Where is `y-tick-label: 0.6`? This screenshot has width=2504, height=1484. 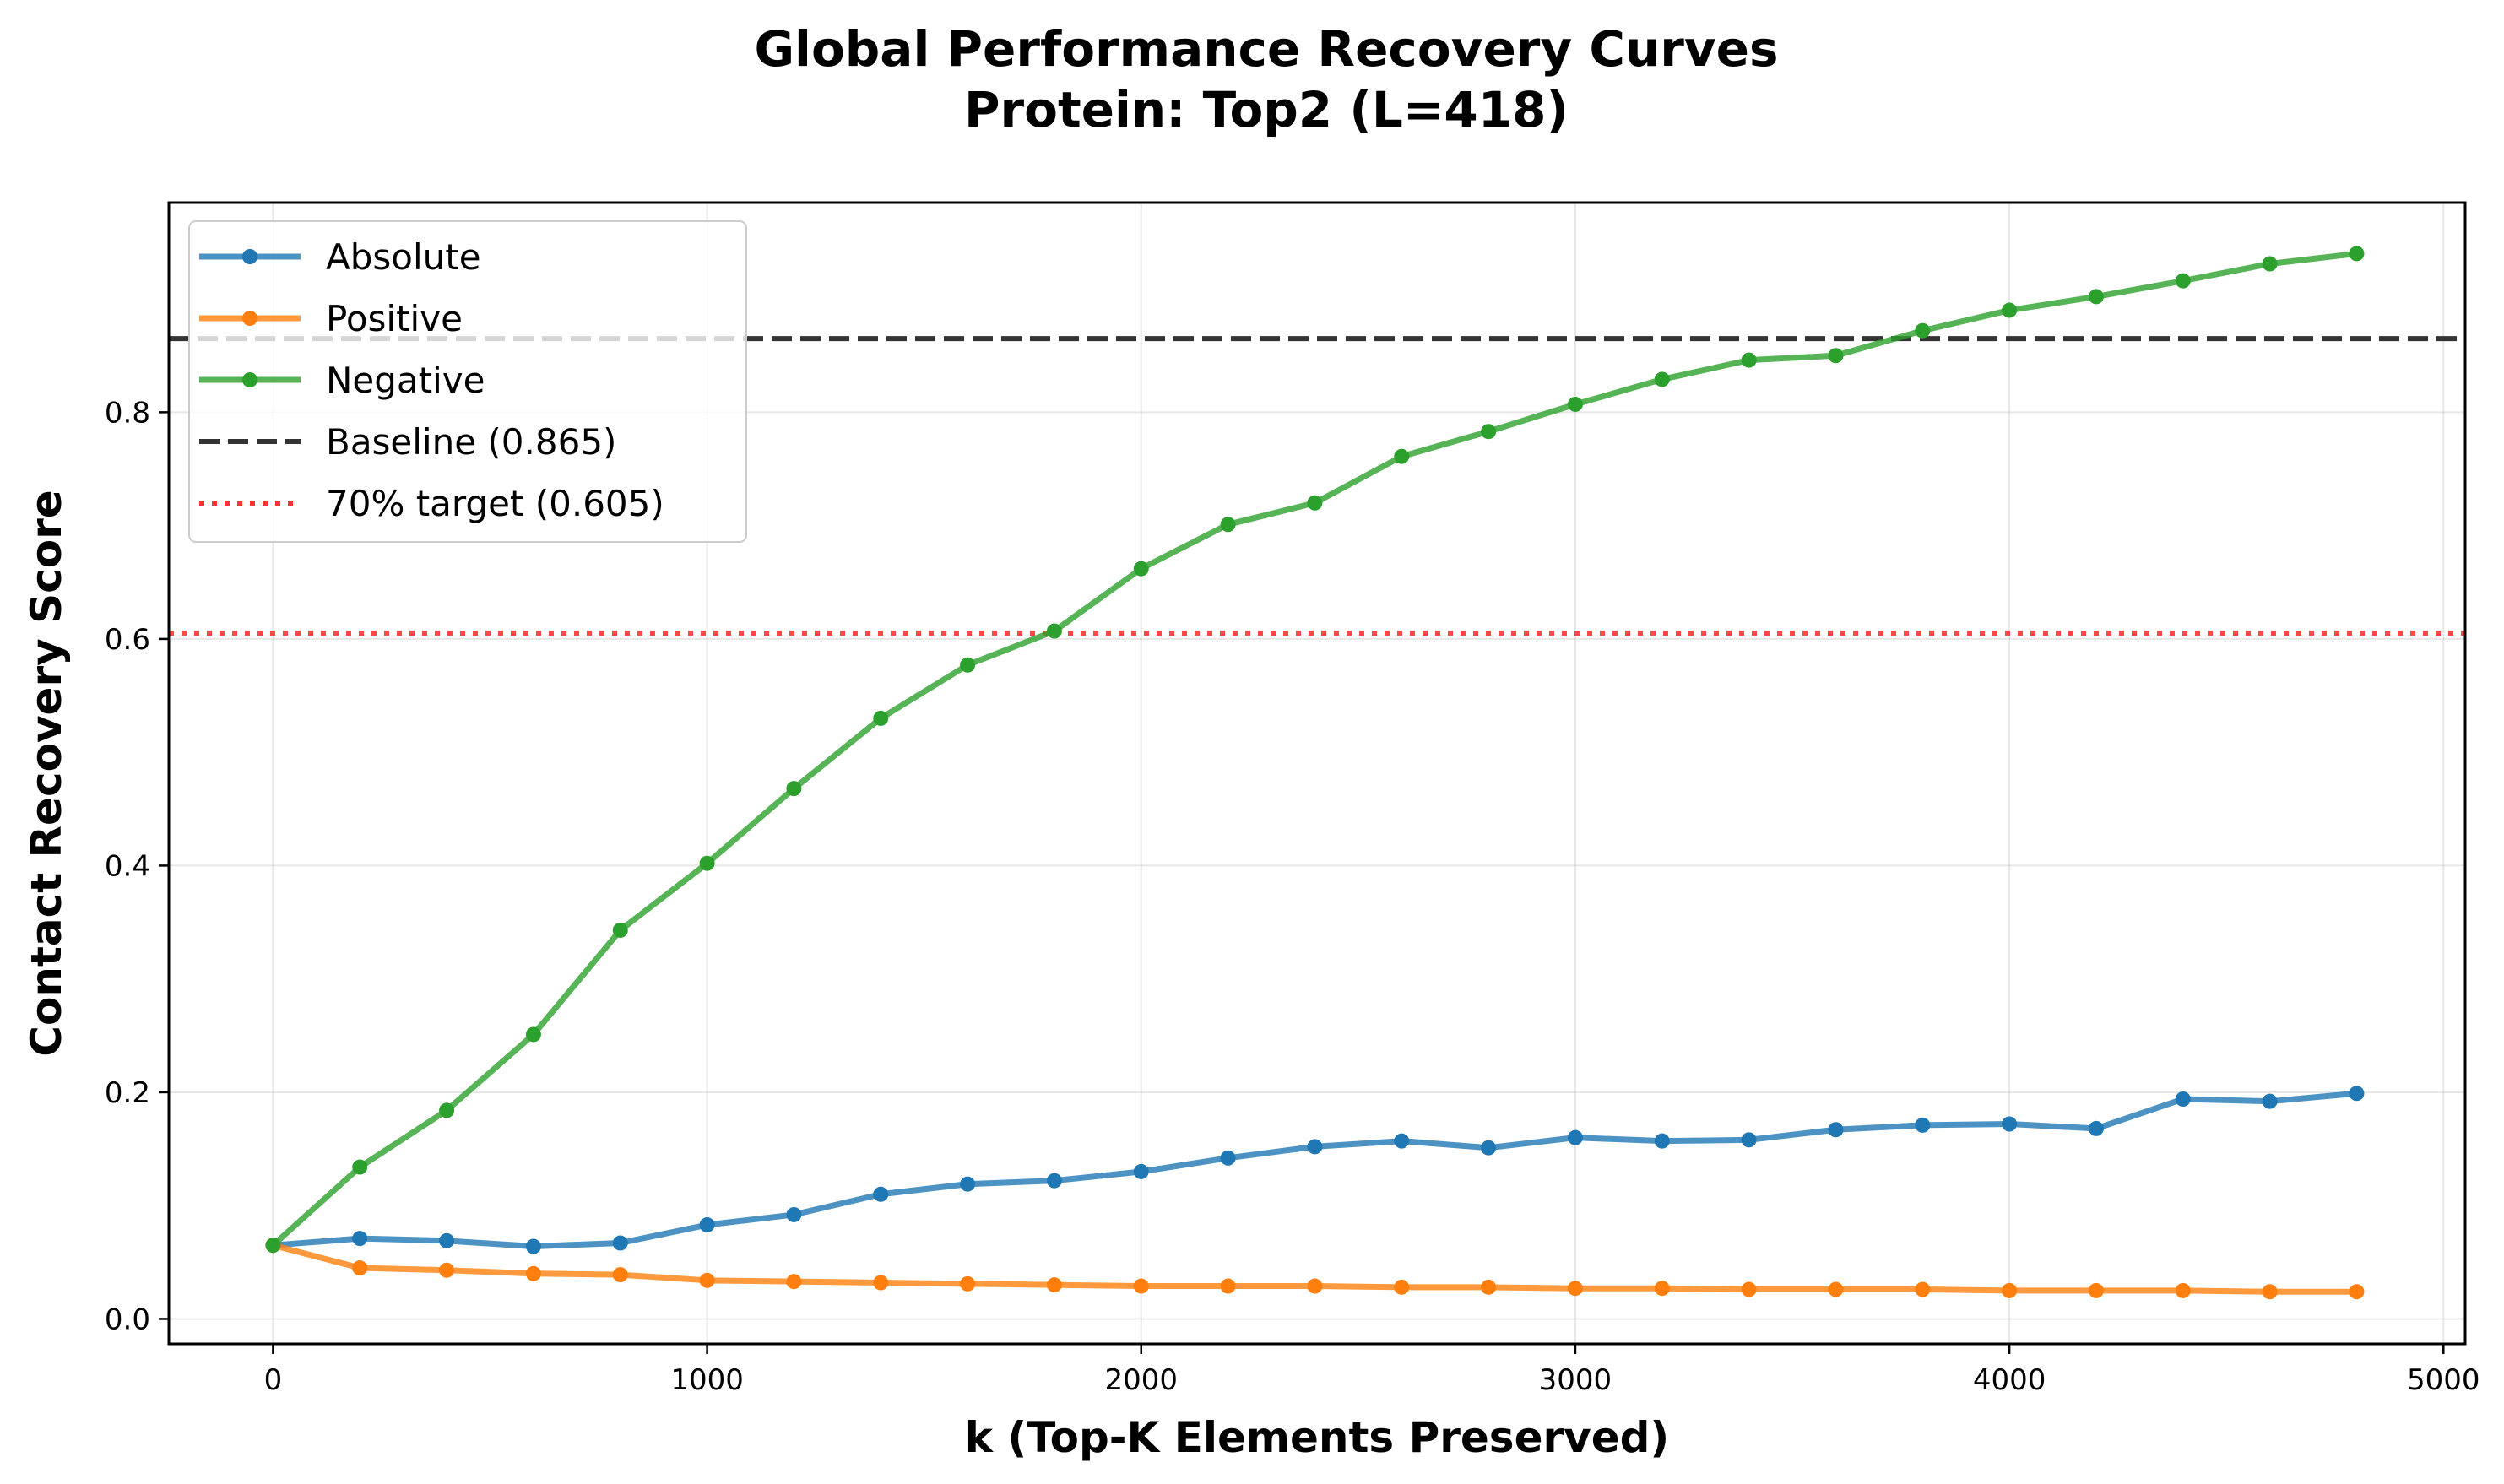
y-tick-label: 0.6 is located at coordinates (127, 640).